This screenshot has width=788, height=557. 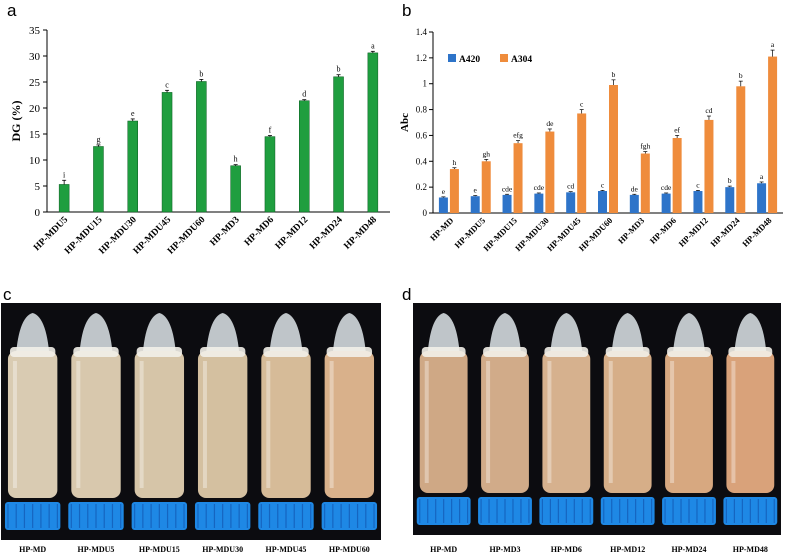 I want to click on panel-letter-c: c, so click(x=7, y=294).